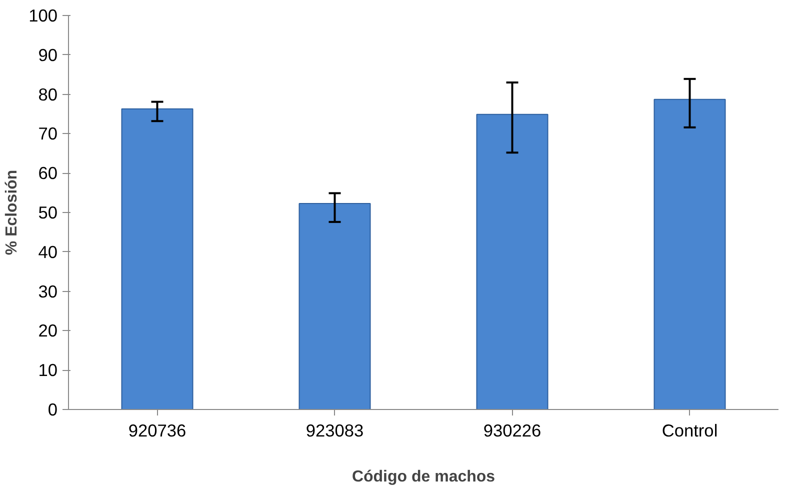 Image resolution: width=798 pixels, height=488 pixels. I want to click on y-tick-label: 50, so click(48, 212).